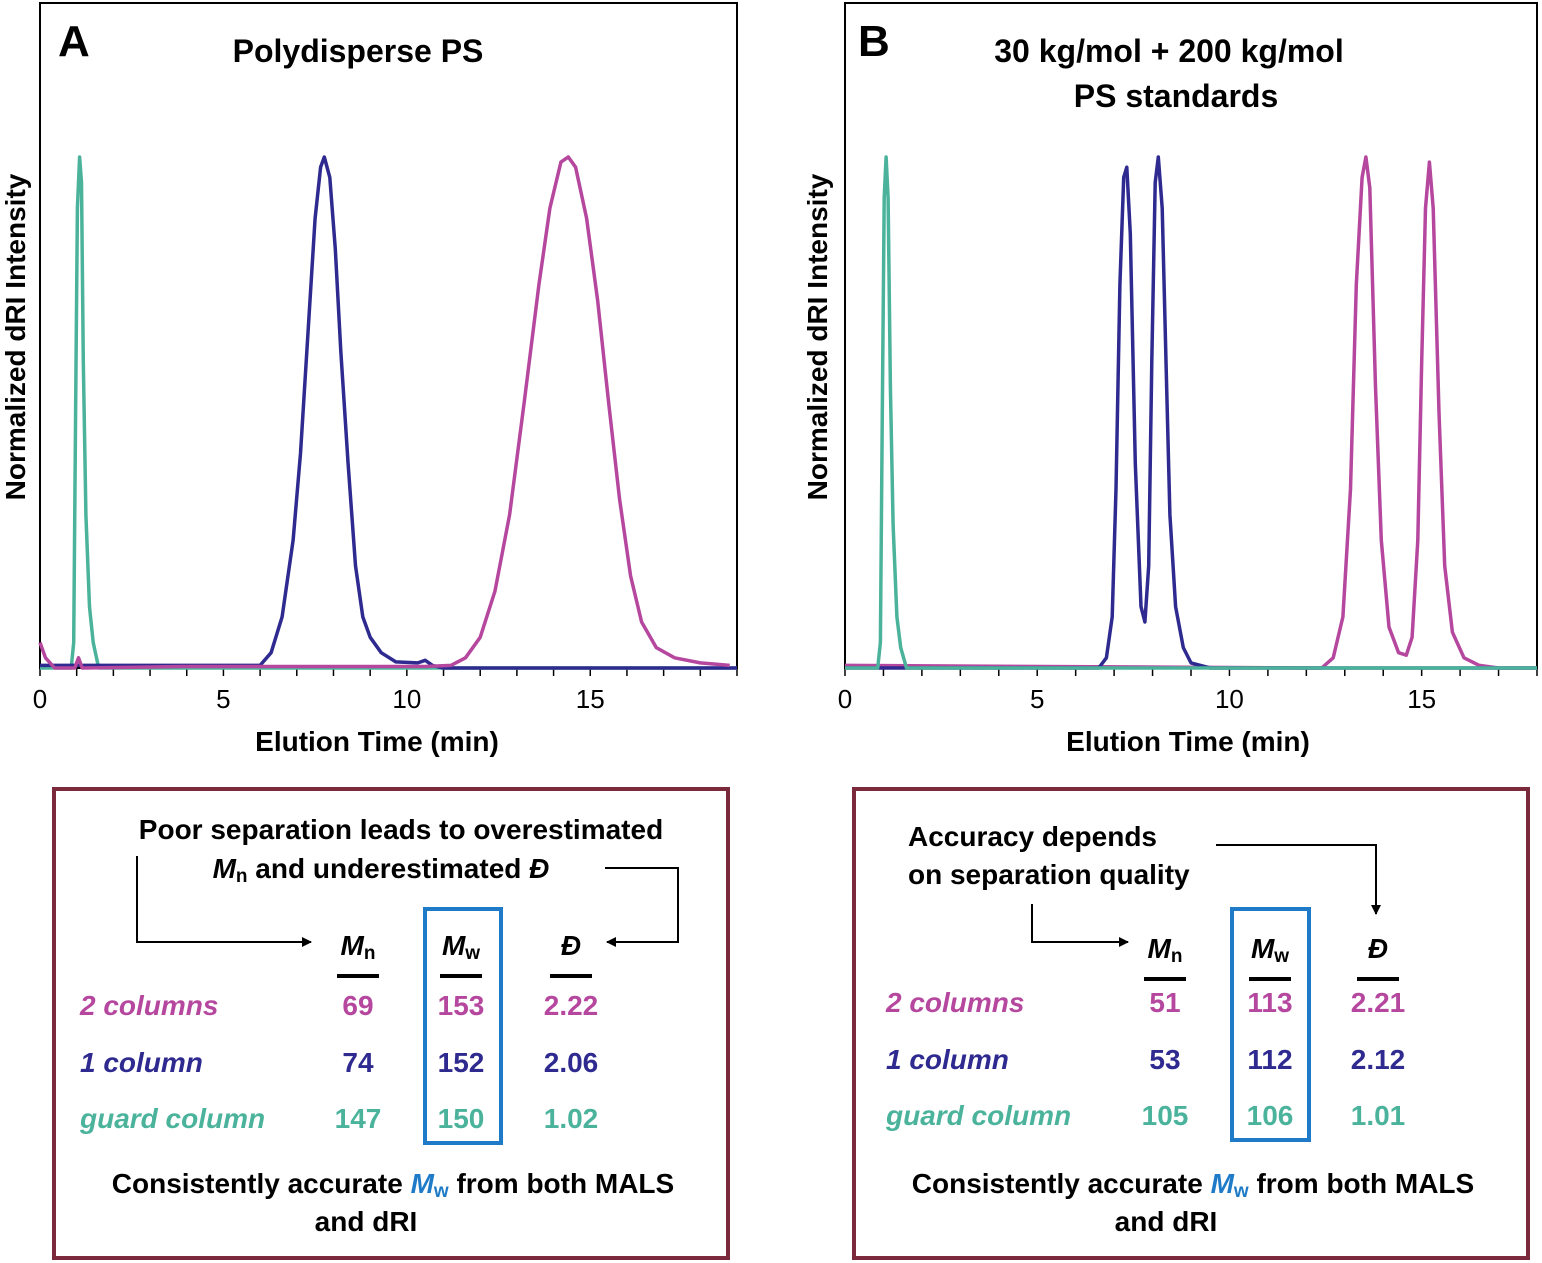 The image size is (1542, 1263). What do you see at coordinates (1378, 1115) in the screenshot?
I see `cell-d: 1.01` at bounding box center [1378, 1115].